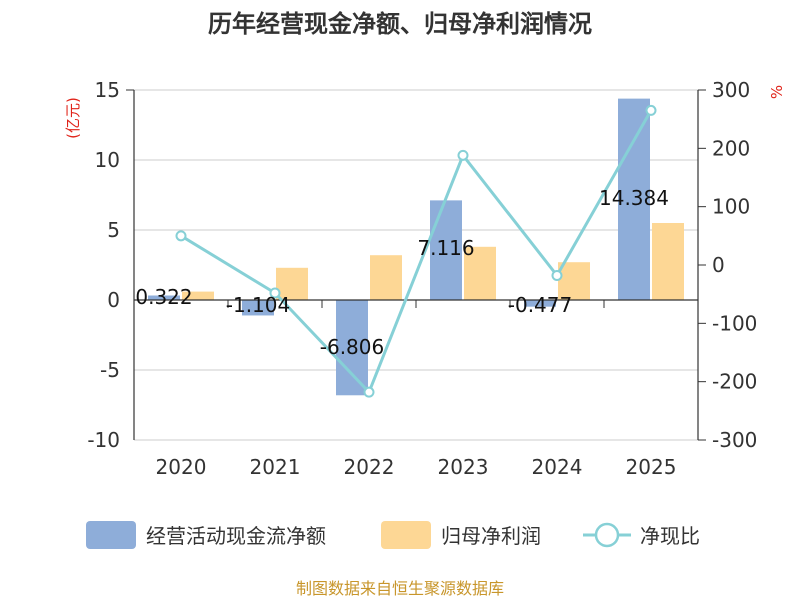 Image resolution: width=800 pixels, height=600 pixels. I want to click on legend: 经营活动现金流净额 归母净利润 净现比, so click(393, 535).